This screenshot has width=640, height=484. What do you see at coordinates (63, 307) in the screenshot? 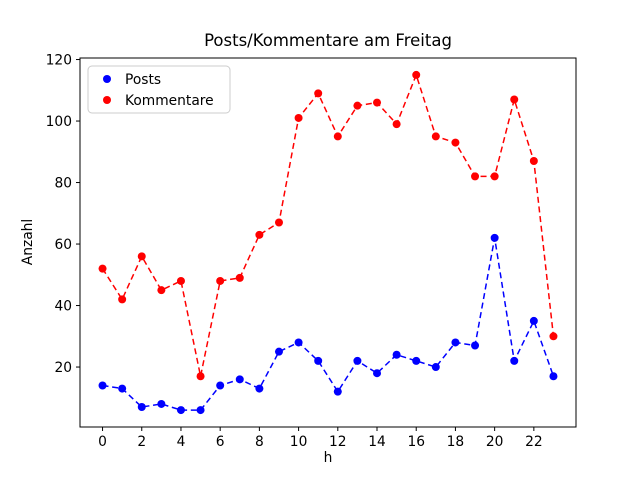
I see `y-tick-label: 40` at bounding box center [63, 307].